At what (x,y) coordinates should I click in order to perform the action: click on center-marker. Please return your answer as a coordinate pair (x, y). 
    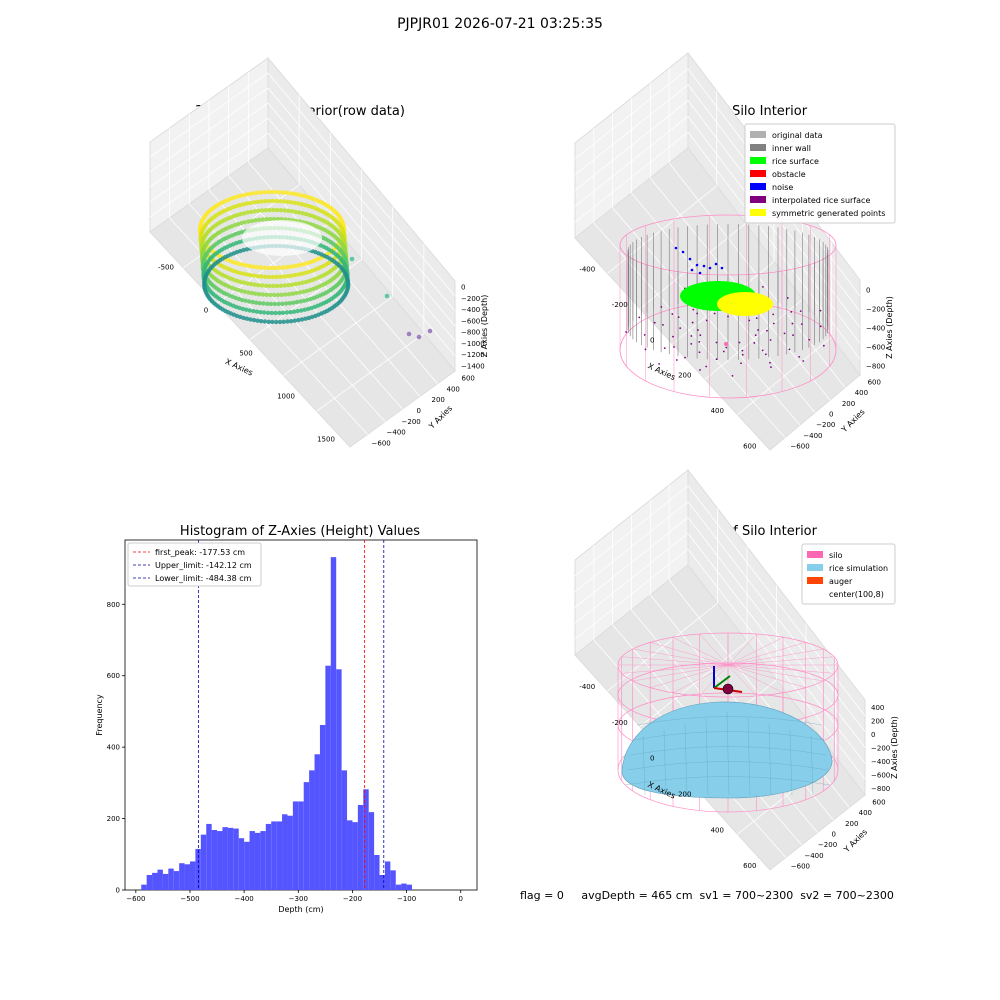
    Looking at the image, I should click on (726, 344).